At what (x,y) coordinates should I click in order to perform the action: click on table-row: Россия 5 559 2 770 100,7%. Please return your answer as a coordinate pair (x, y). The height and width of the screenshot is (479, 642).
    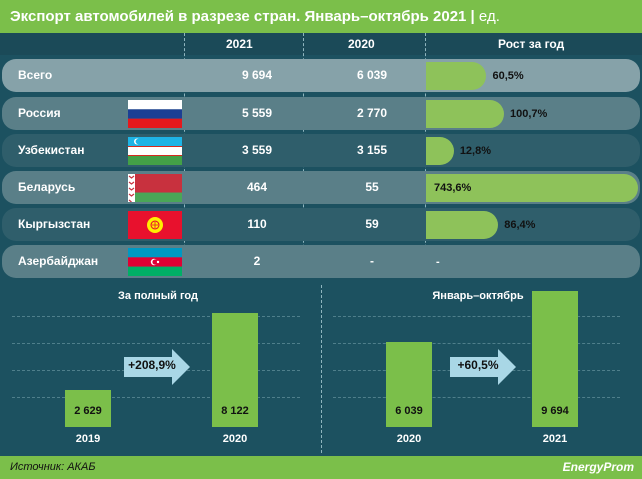
    Looking at the image, I should click on (321, 113).